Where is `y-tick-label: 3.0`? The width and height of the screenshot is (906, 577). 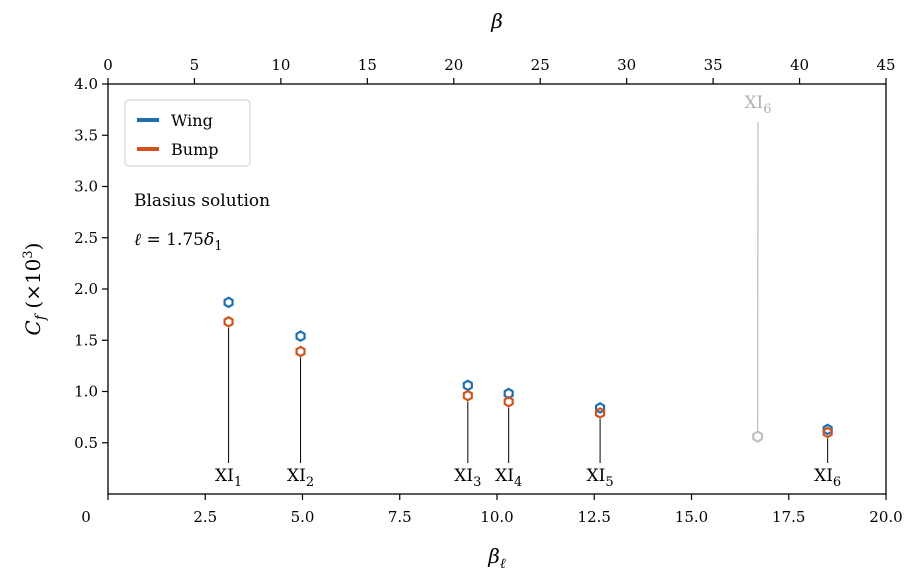
y-tick-label: 3.0 is located at coordinates (86, 187).